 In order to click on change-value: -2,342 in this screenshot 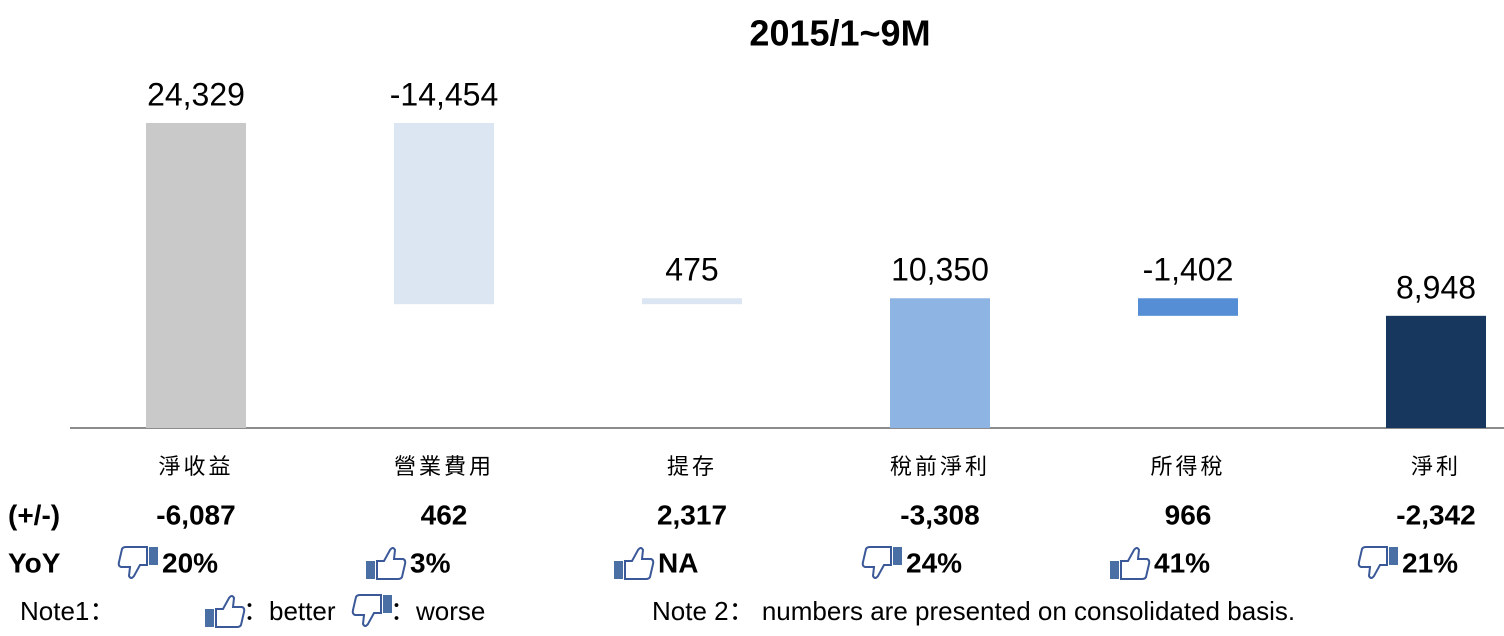, I will do `click(1435, 514)`.